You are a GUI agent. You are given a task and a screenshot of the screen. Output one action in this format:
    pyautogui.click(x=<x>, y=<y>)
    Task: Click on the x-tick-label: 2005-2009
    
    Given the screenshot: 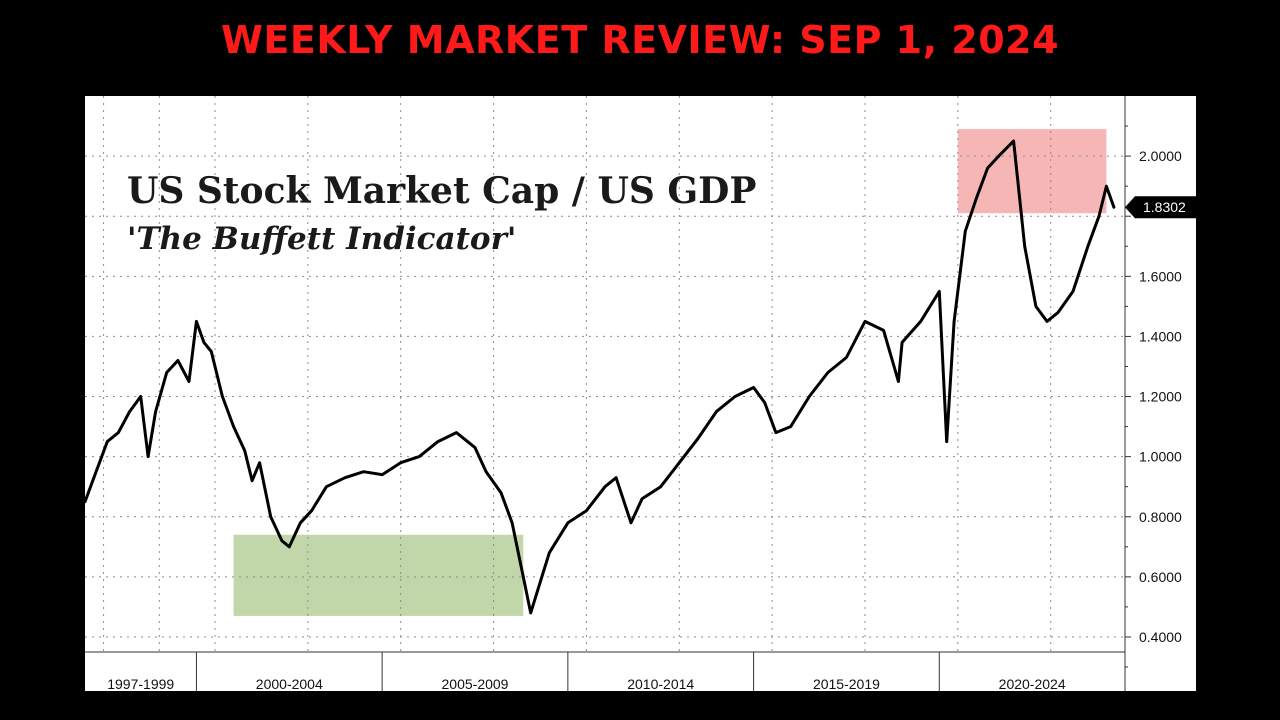 What is the action you would take?
    pyautogui.click(x=475, y=683)
    